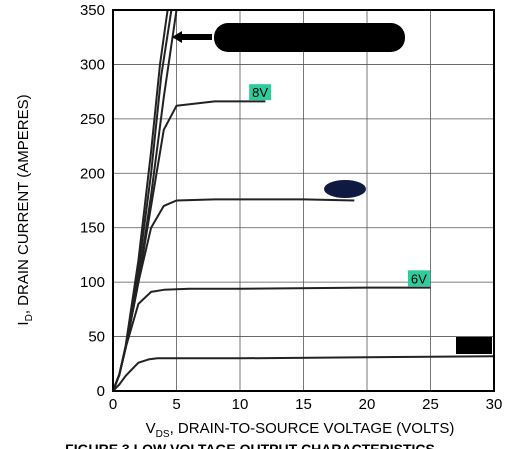 The width and height of the screenshot is (511, 449). Describe the element at coordinates (240, 404) in the screenshot. I see `x-tick-label-2: 10` at that location.